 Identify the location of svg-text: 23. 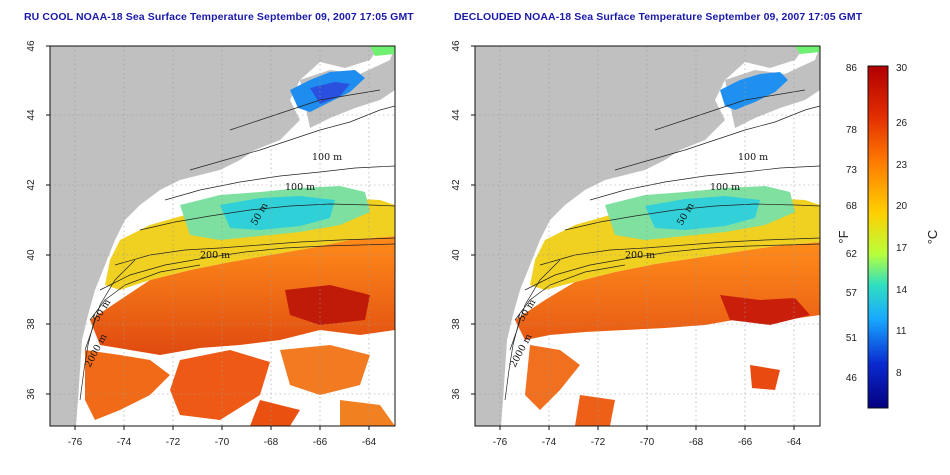
(902, 165).